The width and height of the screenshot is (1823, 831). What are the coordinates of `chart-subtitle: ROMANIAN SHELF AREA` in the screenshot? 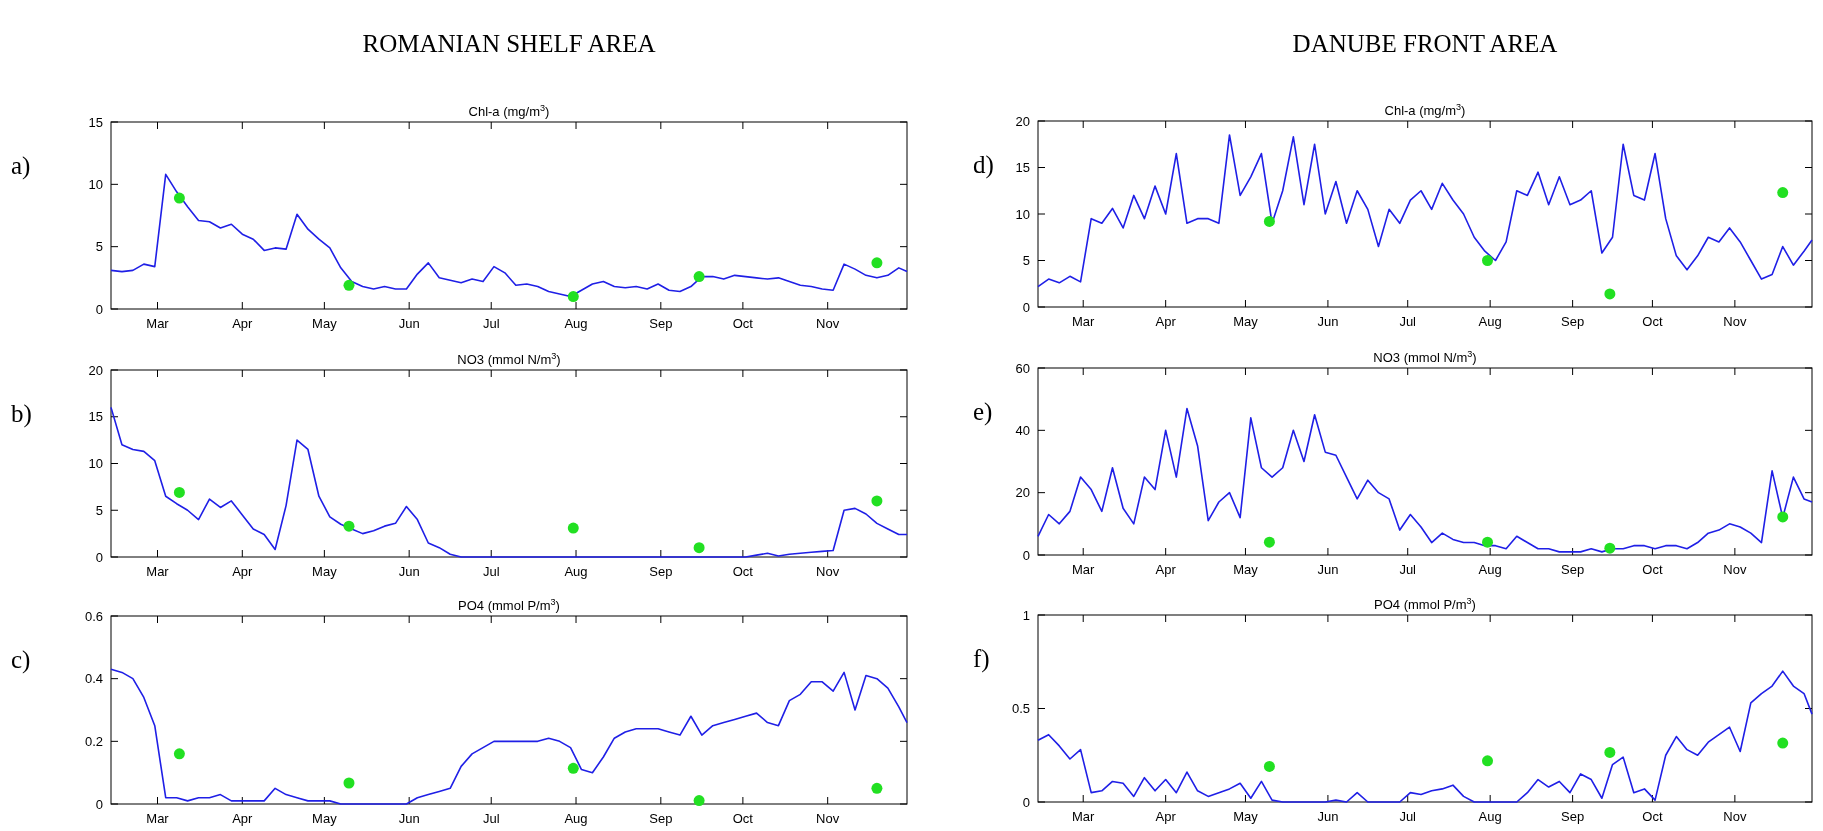 It's located at (509, 43).